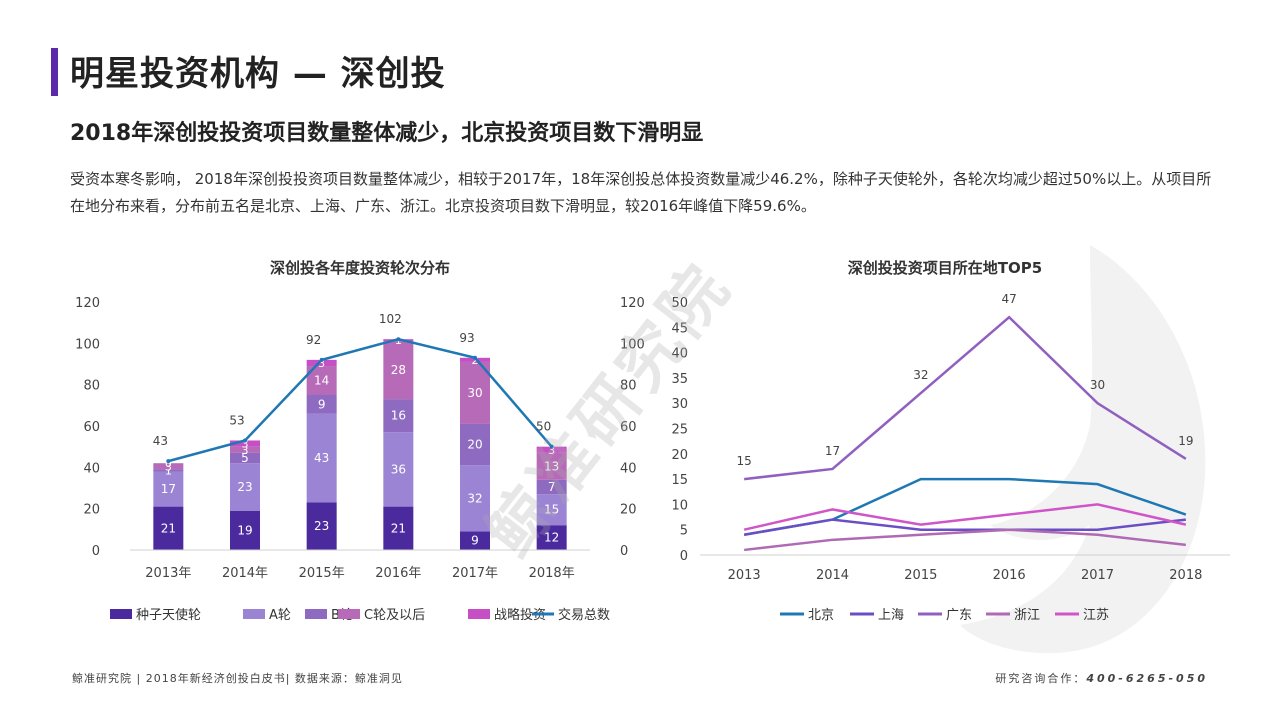  Describe the element at coordinates (321, 381) in the screenshot. I see `bar-data-label: 14` at that location.